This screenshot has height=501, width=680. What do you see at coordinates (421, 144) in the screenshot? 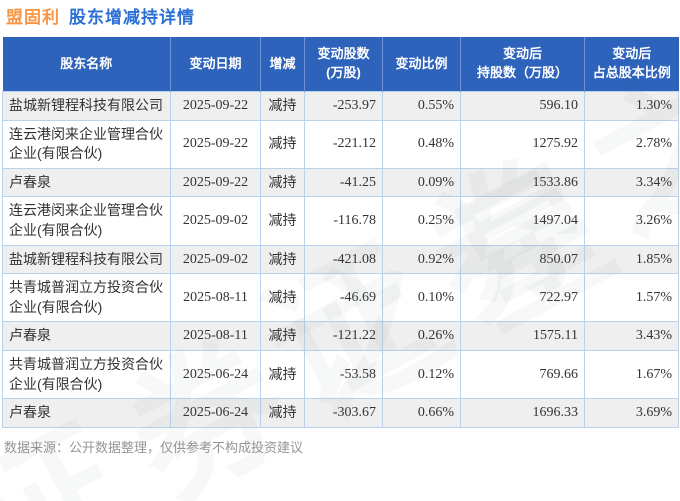
I see `change-pct-cell: 0.48%` at bounding box center [421, 144].